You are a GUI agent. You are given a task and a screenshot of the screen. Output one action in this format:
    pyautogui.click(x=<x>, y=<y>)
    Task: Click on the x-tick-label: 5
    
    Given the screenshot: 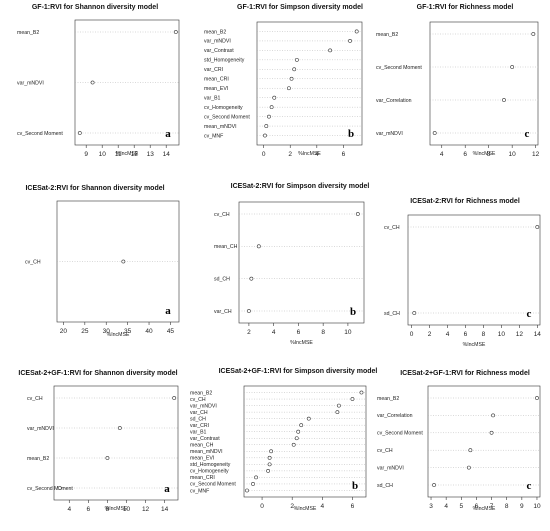 What is the action you would take?
    pyautogui.click(x=461, y=506)
    